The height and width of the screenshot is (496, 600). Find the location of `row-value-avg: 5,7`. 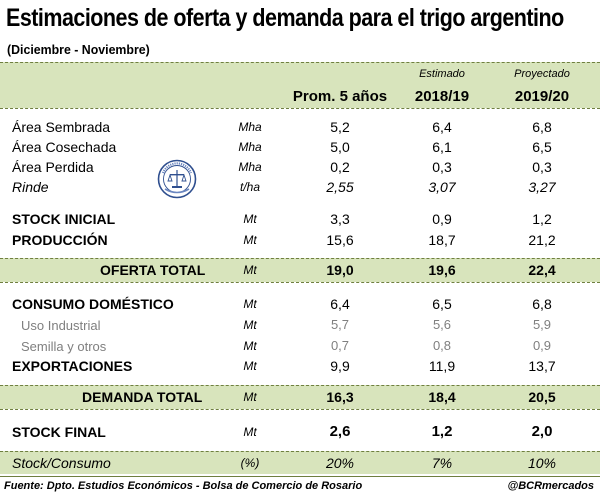

row-value-avg: 5,7 is located at coordinates (340, 324).